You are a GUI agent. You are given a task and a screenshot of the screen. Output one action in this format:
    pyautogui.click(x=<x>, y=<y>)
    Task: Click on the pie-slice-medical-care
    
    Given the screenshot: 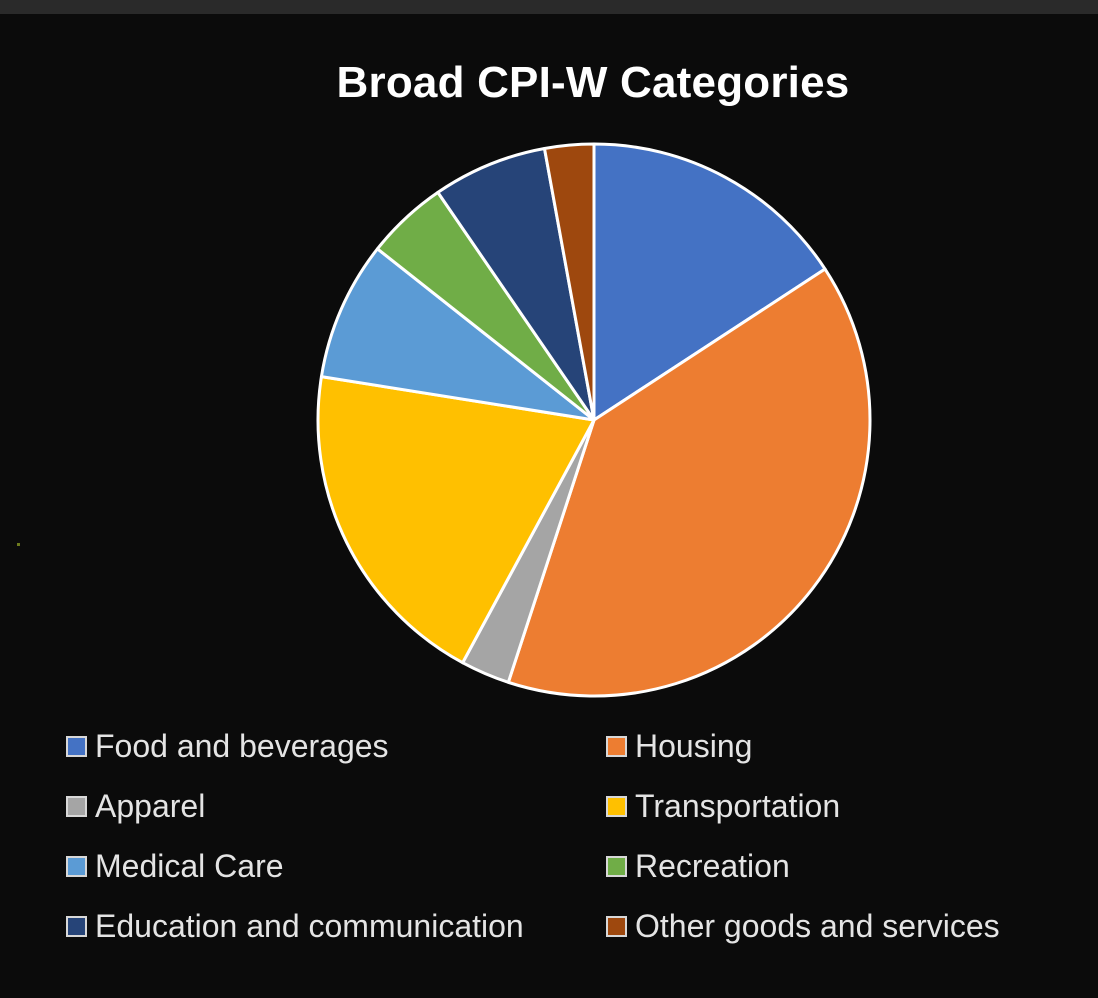 What is the action you would take?
    pyautogui.click(x=457, y=334)
    